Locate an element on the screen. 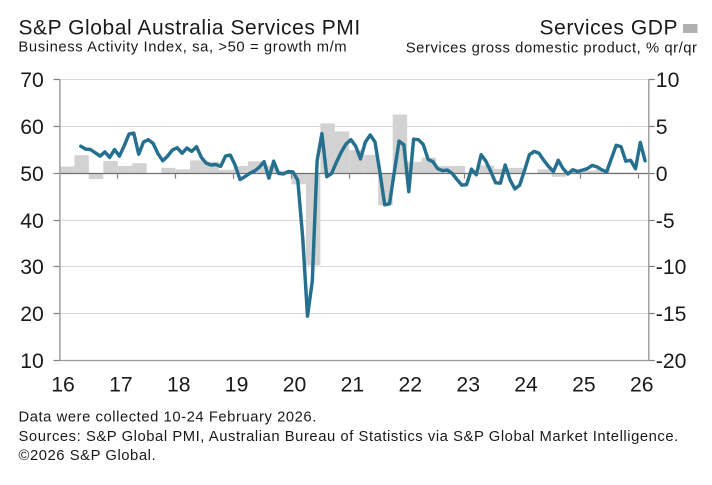 This screenshot has height=485, width=712. svg-text: ©2026 S&P Global. is located at coordinates (88, 456).